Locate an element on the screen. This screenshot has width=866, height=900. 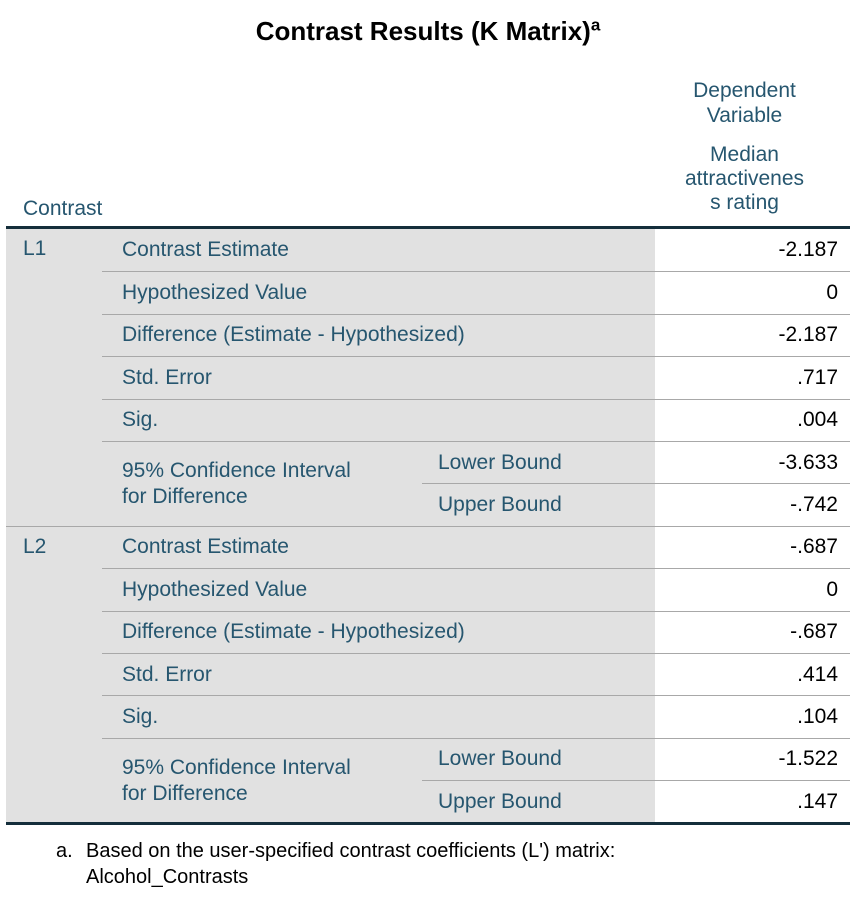
row-value-l1-contrast-estimate: -2.187 is located at coordinates (752, 250).